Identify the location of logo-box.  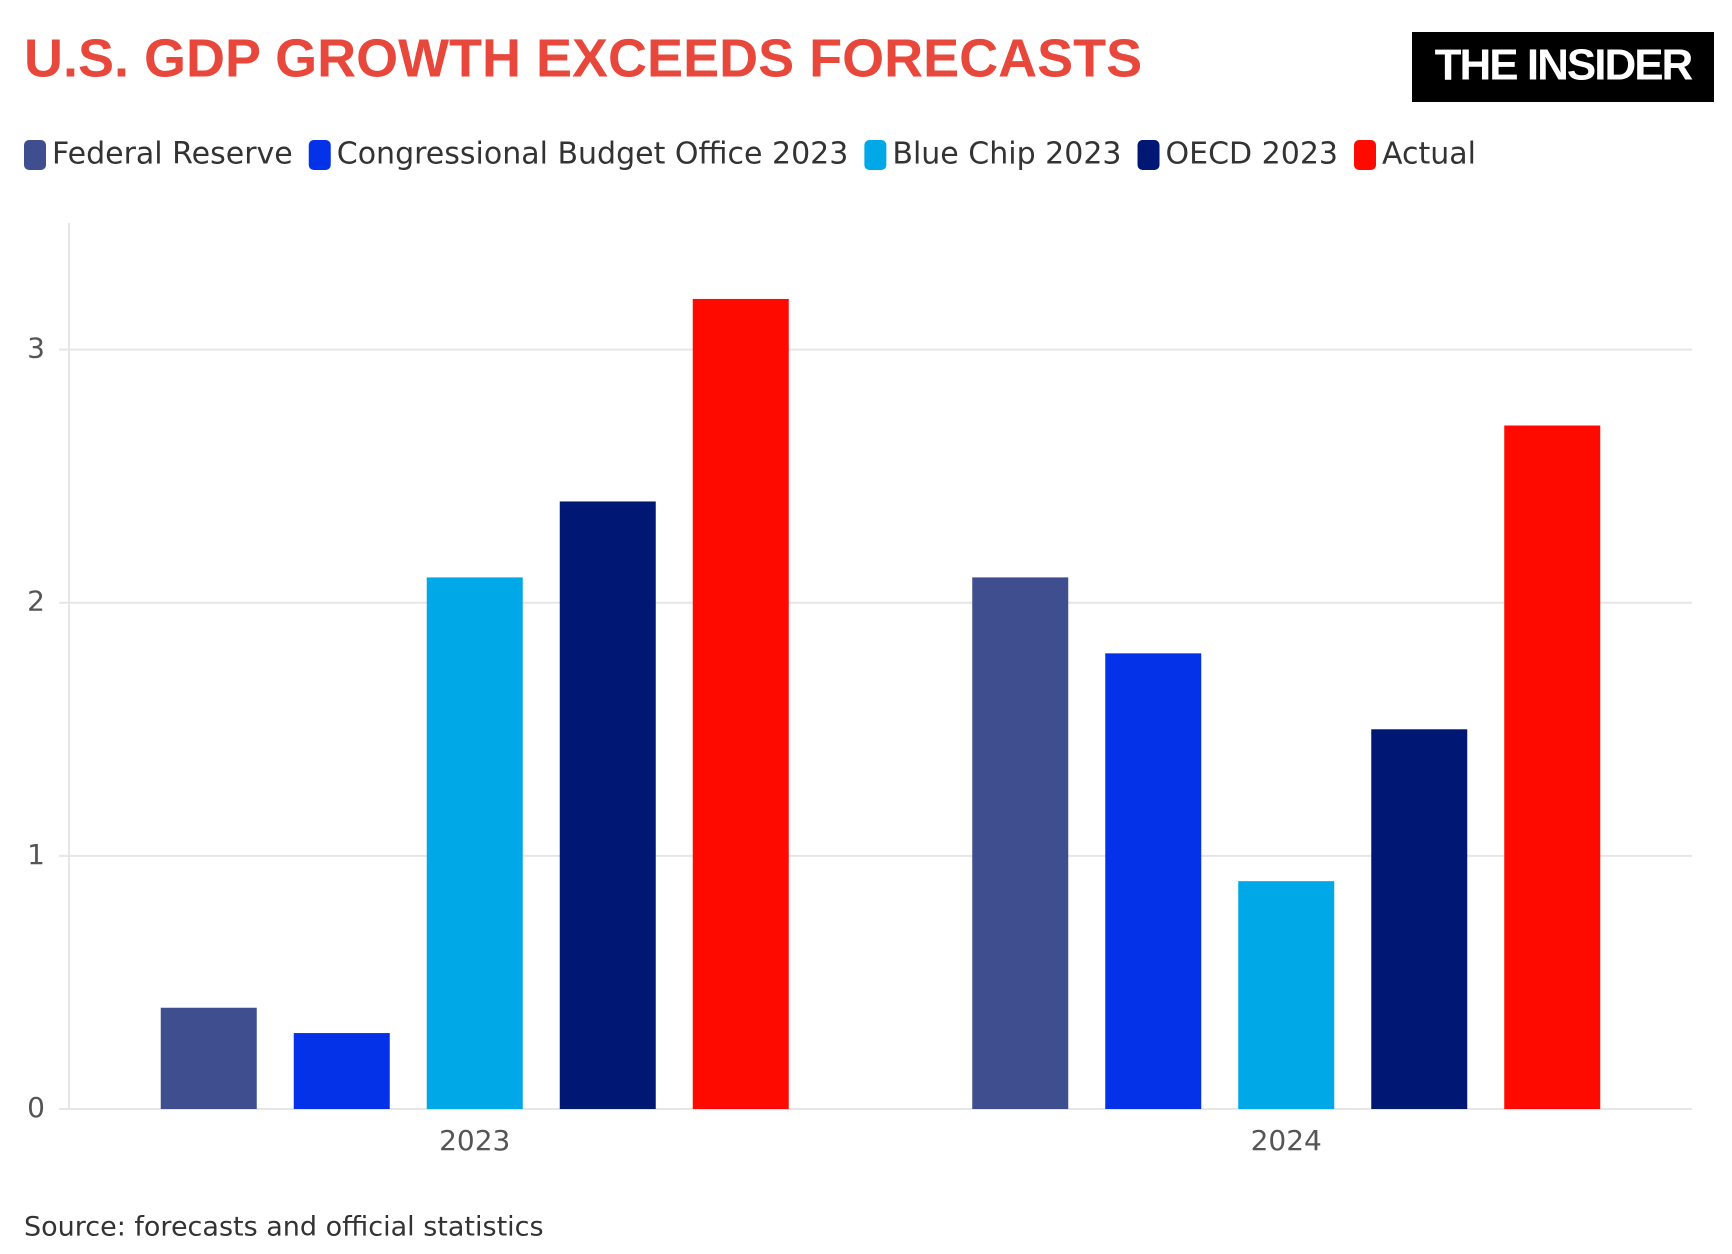
(1563, 67).